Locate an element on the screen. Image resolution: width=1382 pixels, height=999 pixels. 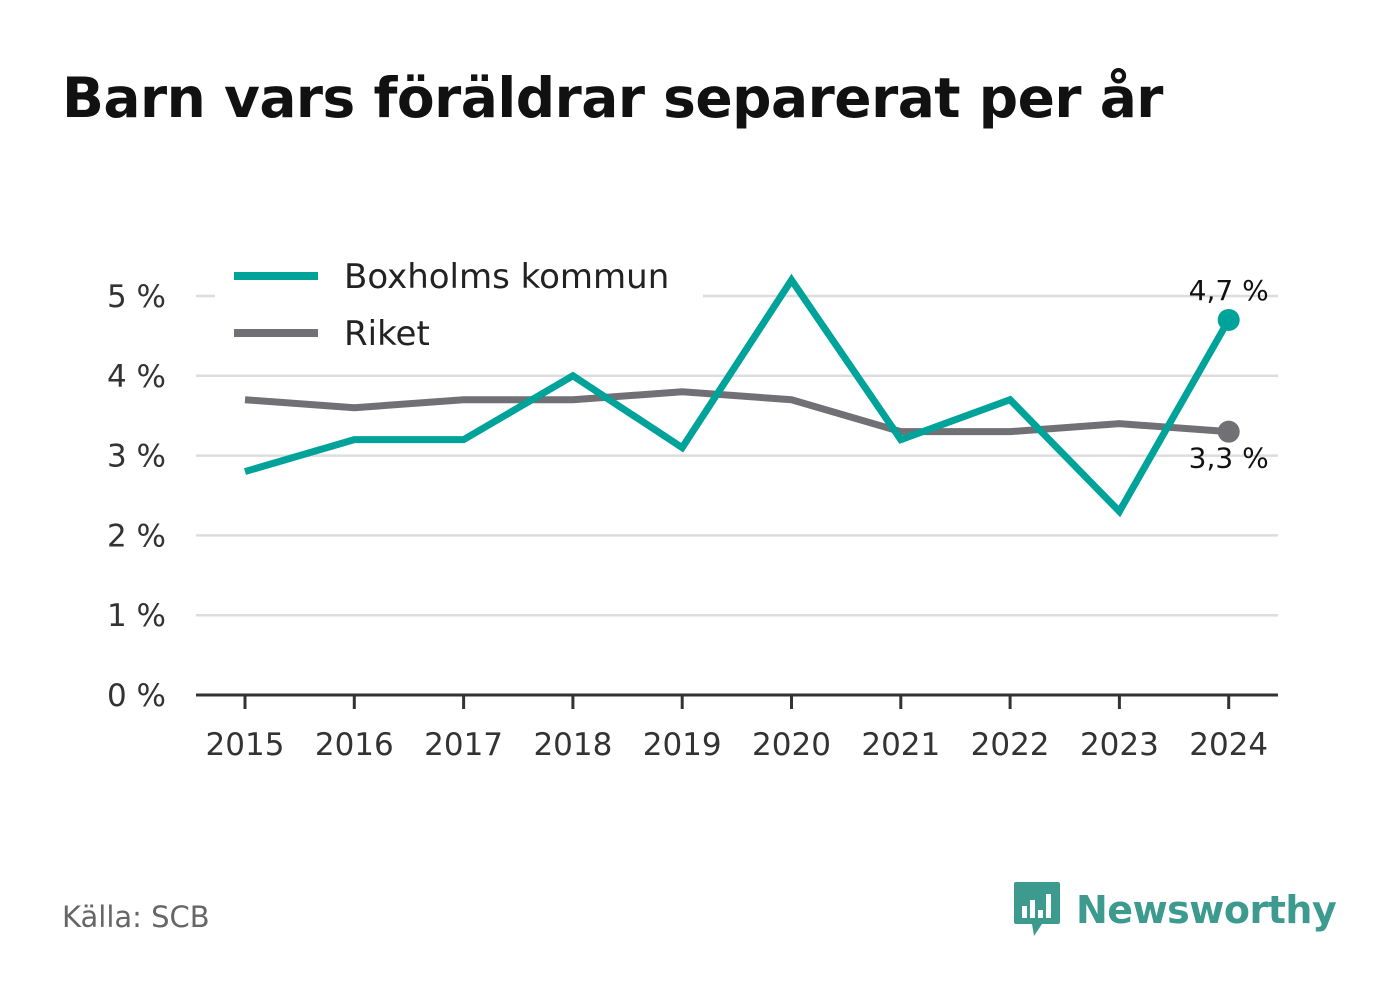
y-tick-label: 3 % is located at coordinates (136, 457).